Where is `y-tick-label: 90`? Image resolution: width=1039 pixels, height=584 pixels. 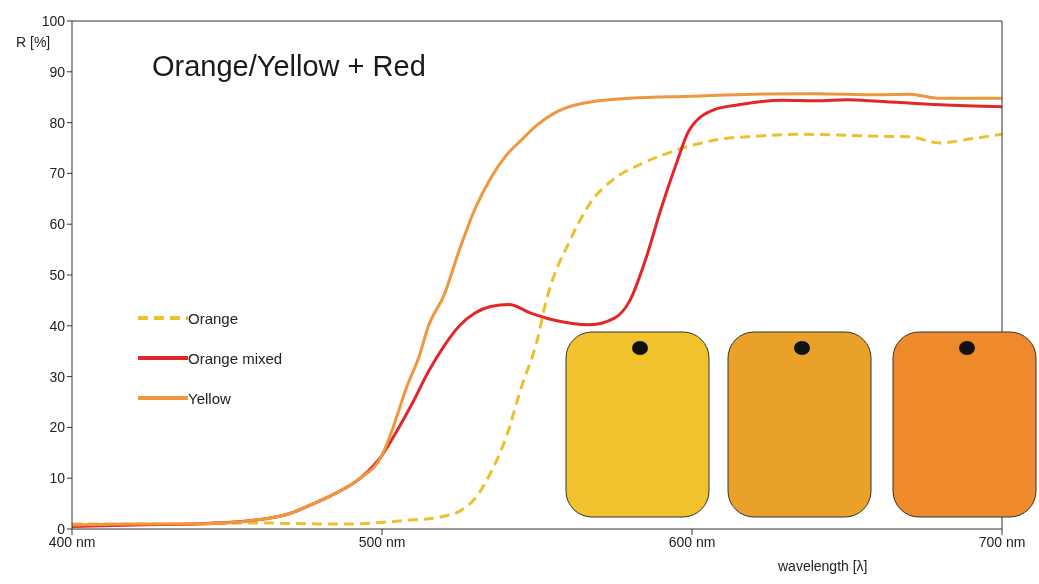 y-tick-label: 90 is located at coordinates (57, 71).